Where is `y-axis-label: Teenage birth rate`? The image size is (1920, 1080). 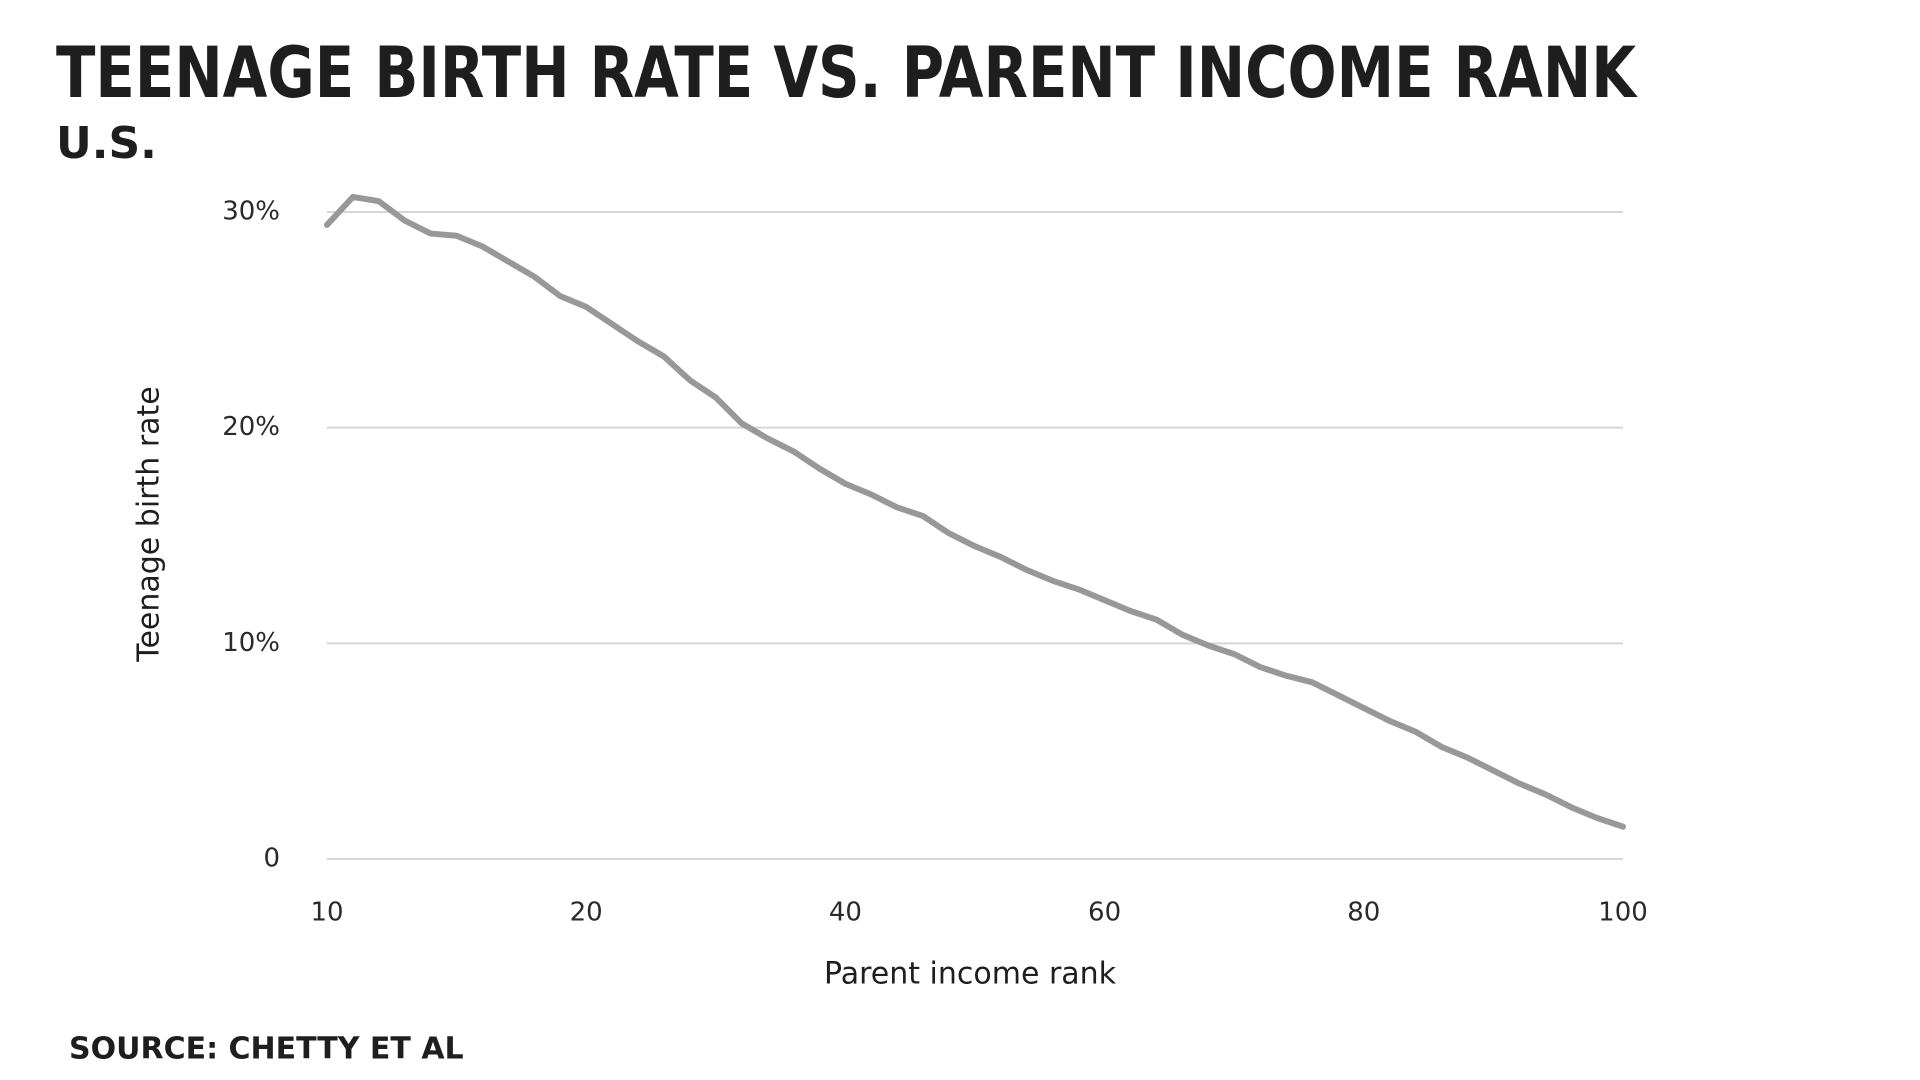 y-axis-label: Teenage birth rate is located at coordinates (149, 524).